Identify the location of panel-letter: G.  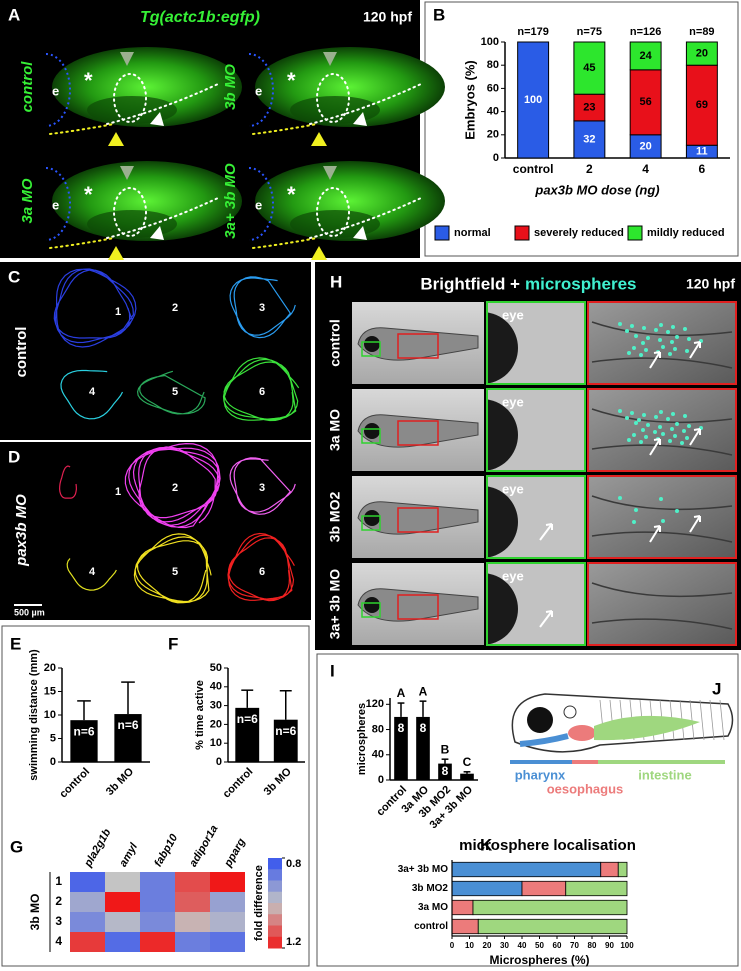
(16, 846).